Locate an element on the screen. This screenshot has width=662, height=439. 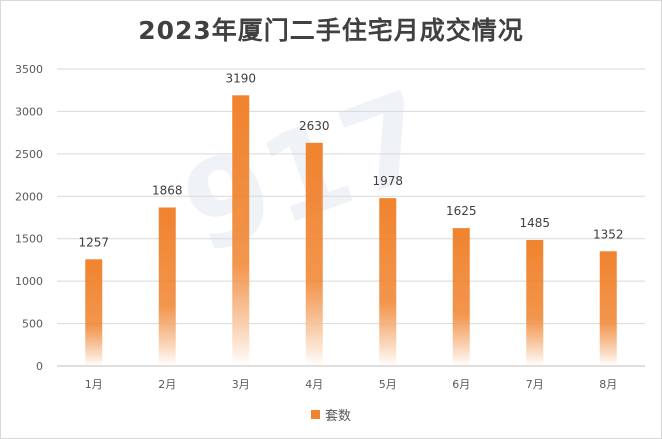
y-tick-label: 2000 is located at coordinates (29, 196).